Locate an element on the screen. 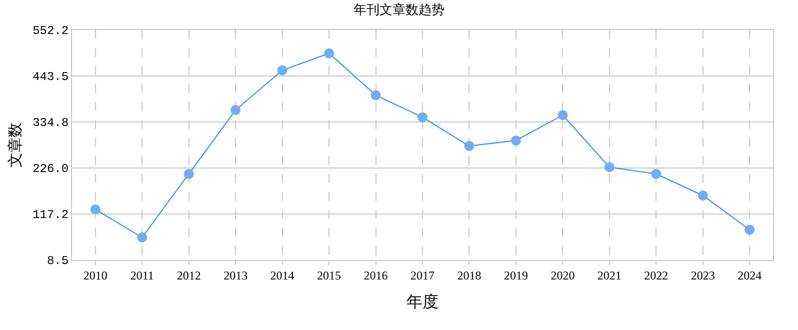 The image size is (798, 330). x-tick-label: 2021 is located at coordinates (609, 275).